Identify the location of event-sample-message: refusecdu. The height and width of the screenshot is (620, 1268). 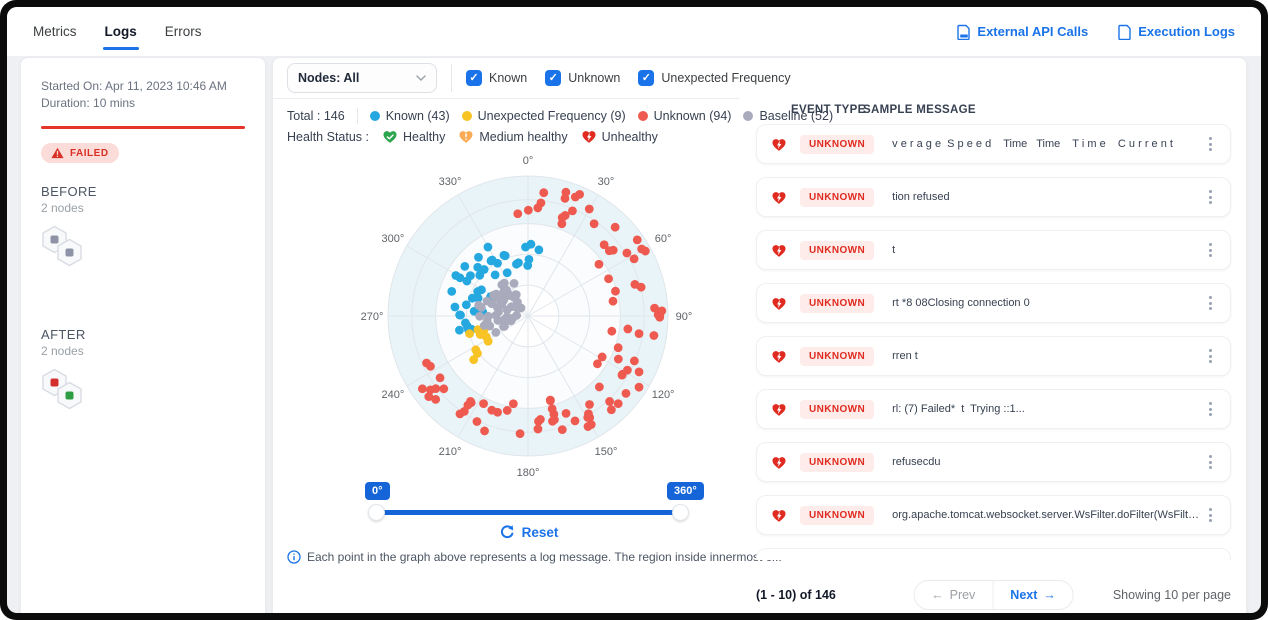
(916, 462).